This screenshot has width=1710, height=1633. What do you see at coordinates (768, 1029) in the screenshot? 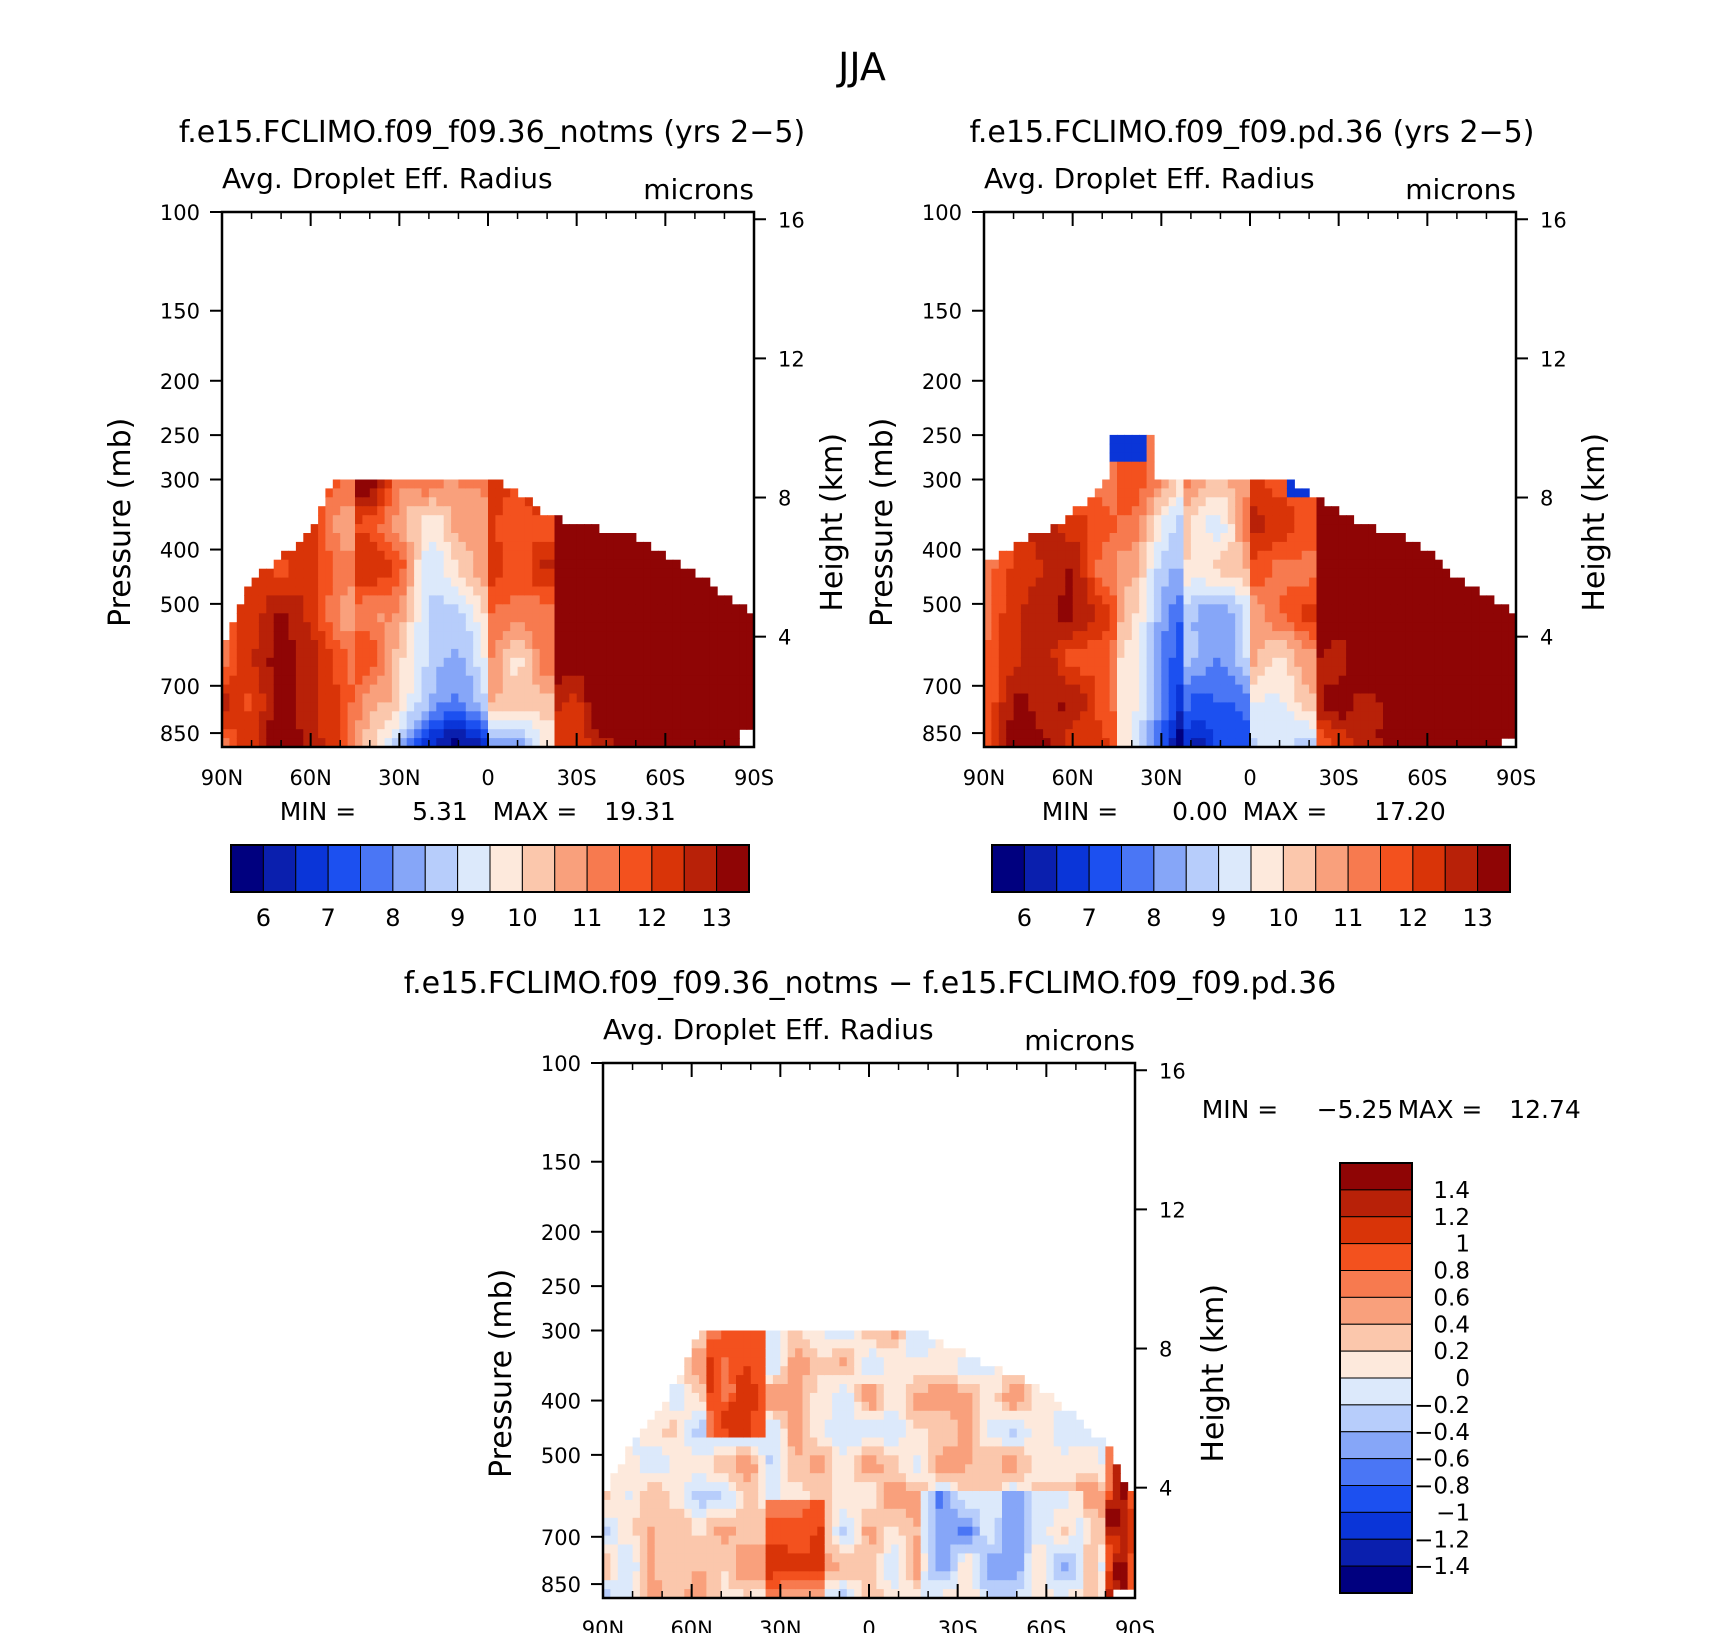
I see `left-string: Avg. Droplet Eff. Radius` at bounding box center [768, 1029].